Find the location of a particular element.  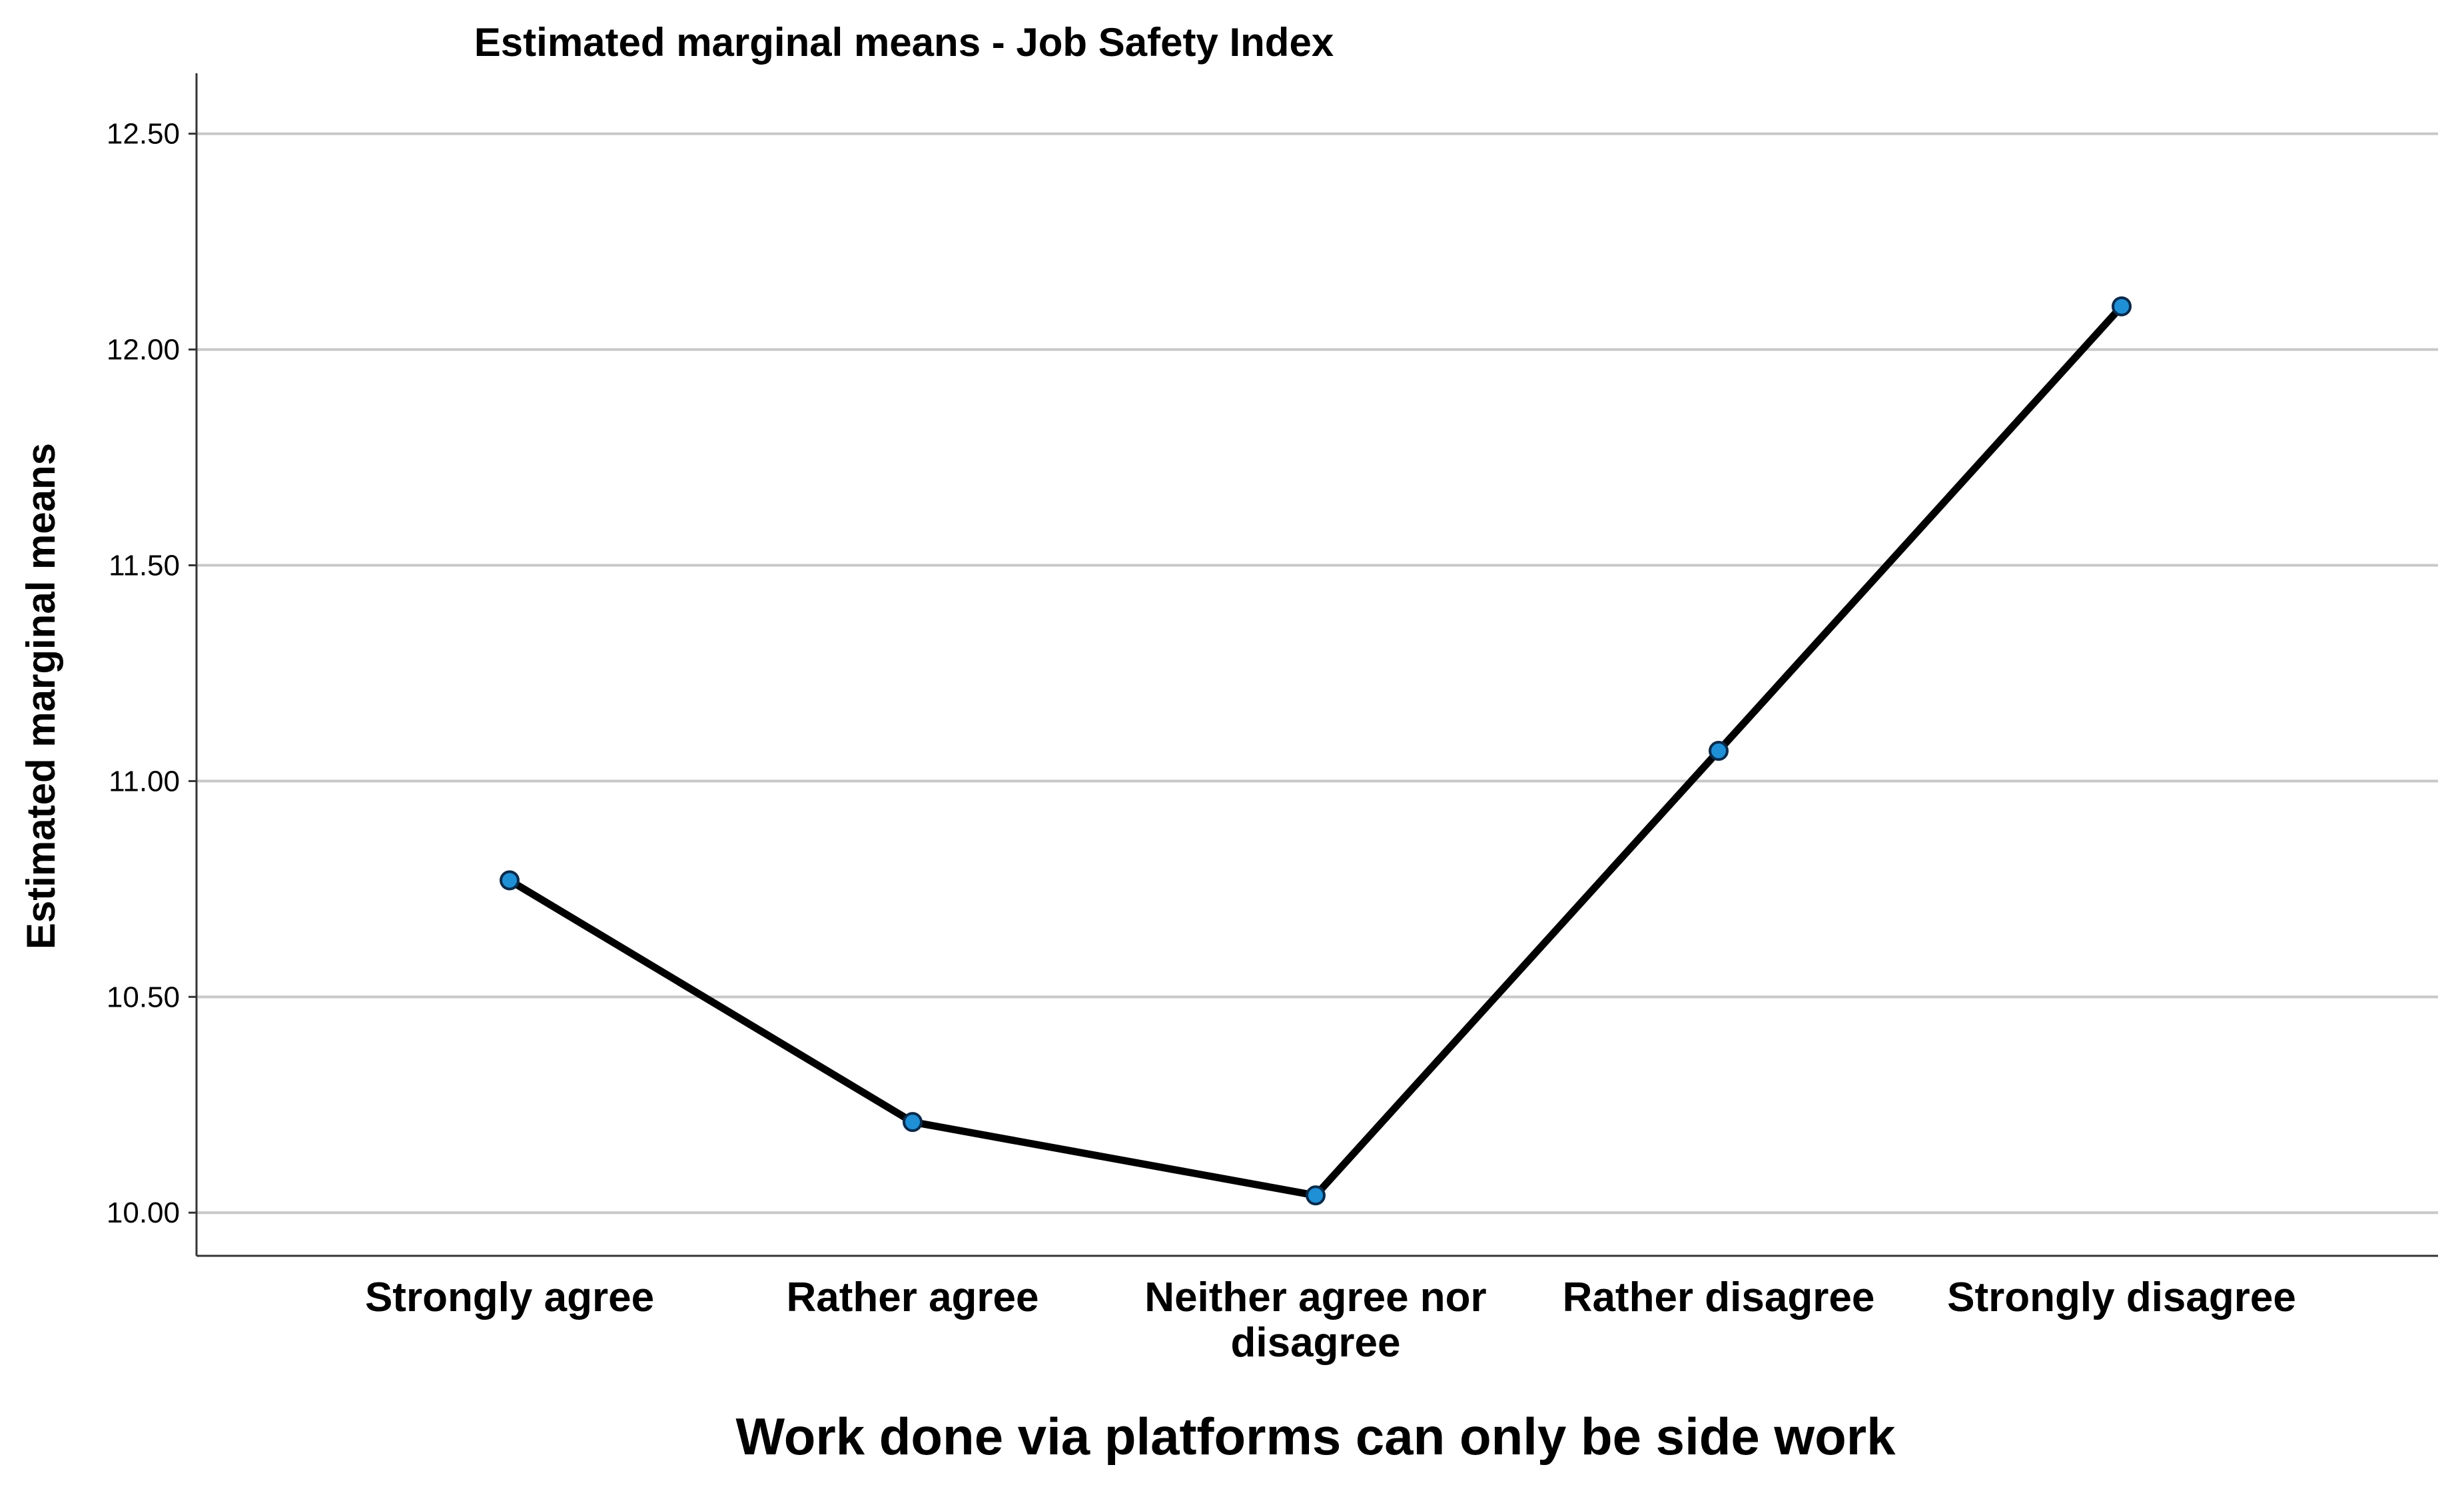

x-tick-label: Rather agree is located at coordinates (912, 1297).